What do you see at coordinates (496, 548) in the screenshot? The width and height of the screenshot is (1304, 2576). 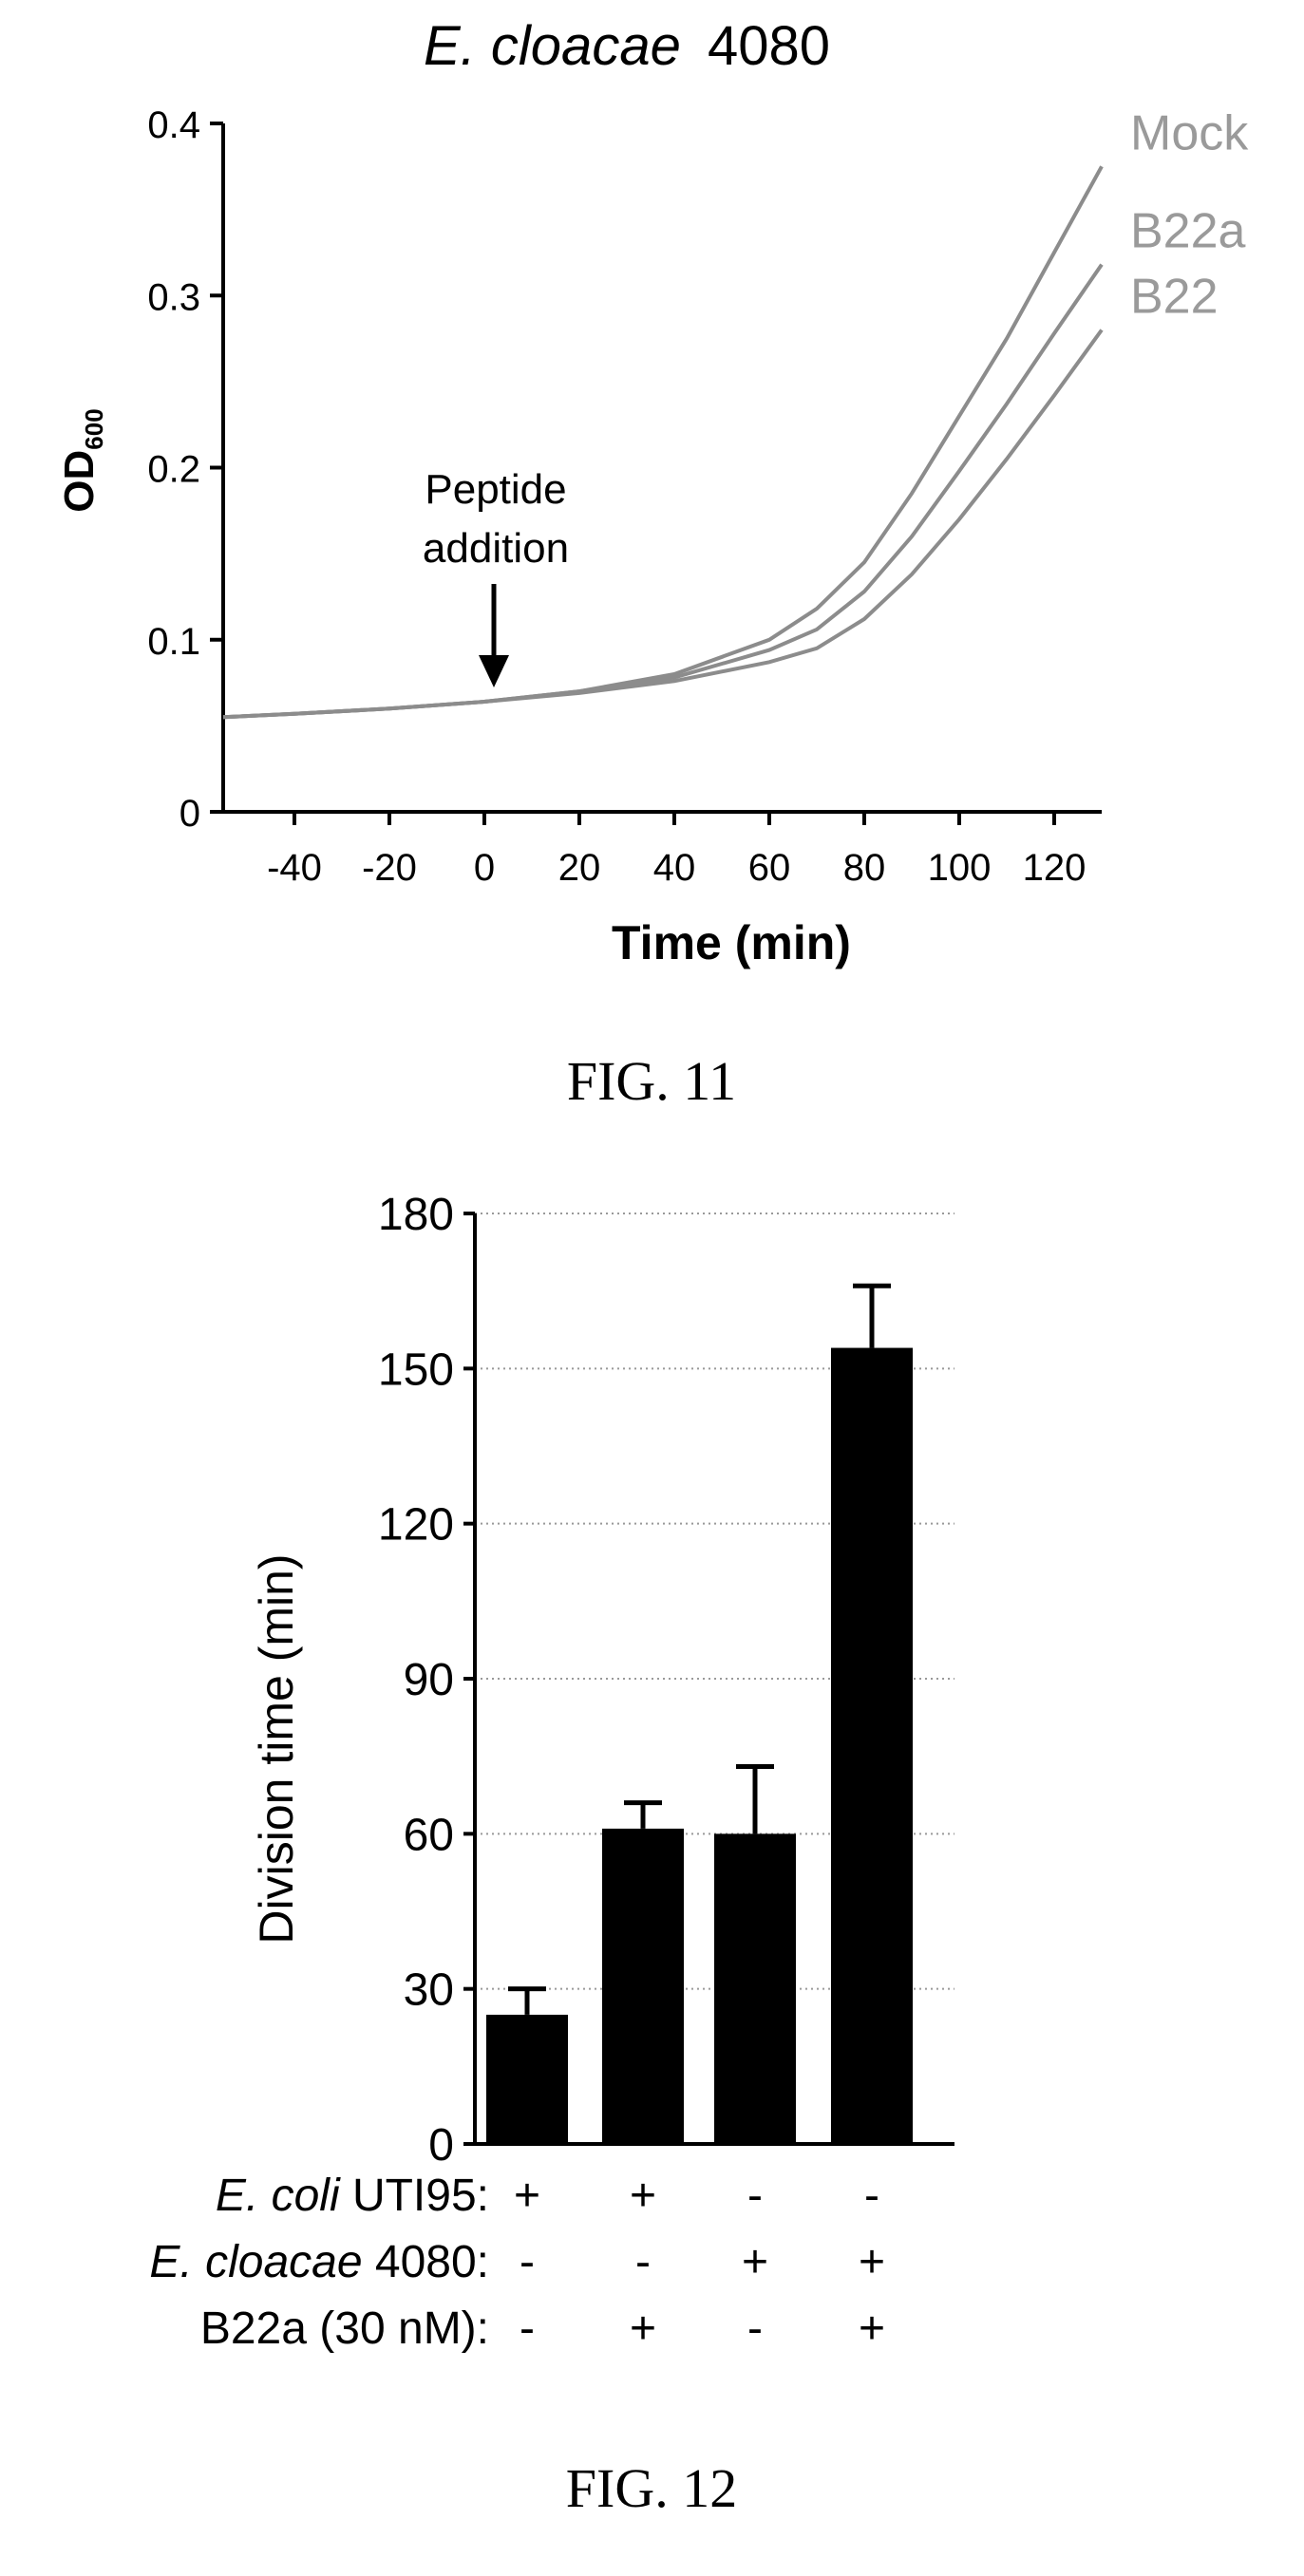 I see `fig11-annotation-line2: addition` at bounding box center [496, 548].